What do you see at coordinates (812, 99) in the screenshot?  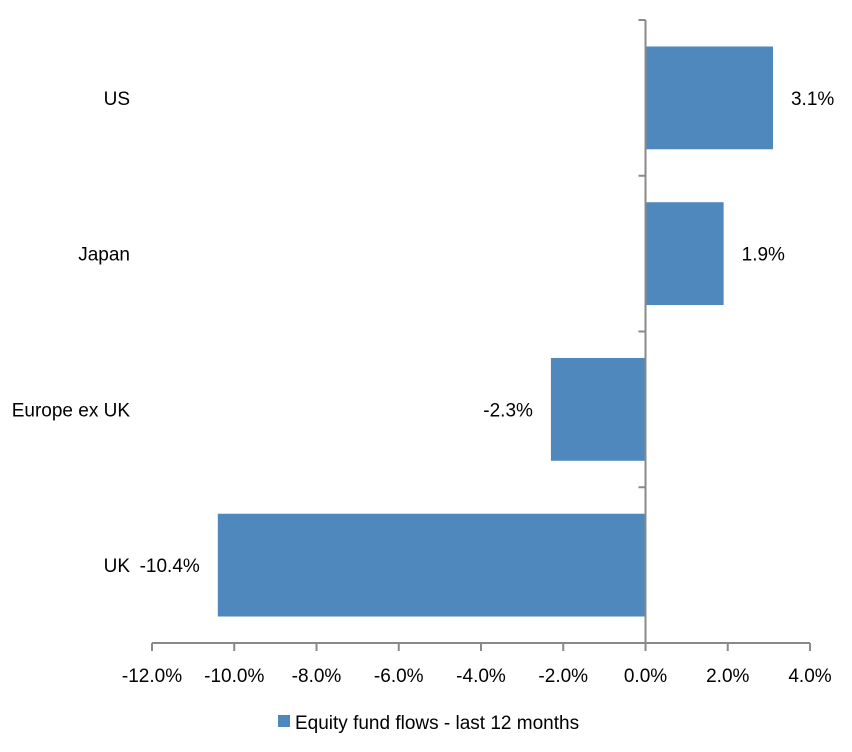 I see `data-label: 3.1%` at bounding box center [812, 99].